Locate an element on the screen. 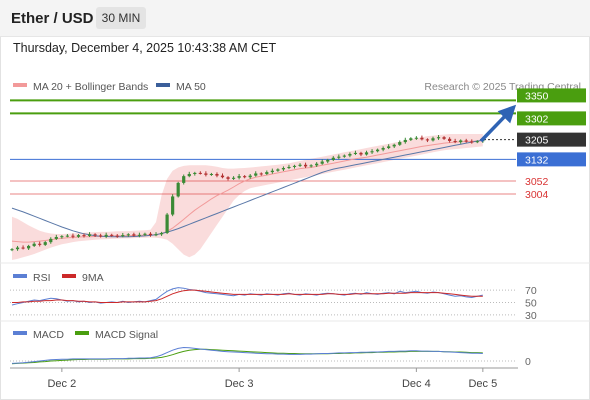 This screenshot has width=590, height=400. legend-macd-signal: MACD Signal is located at coordinates (126, 335).